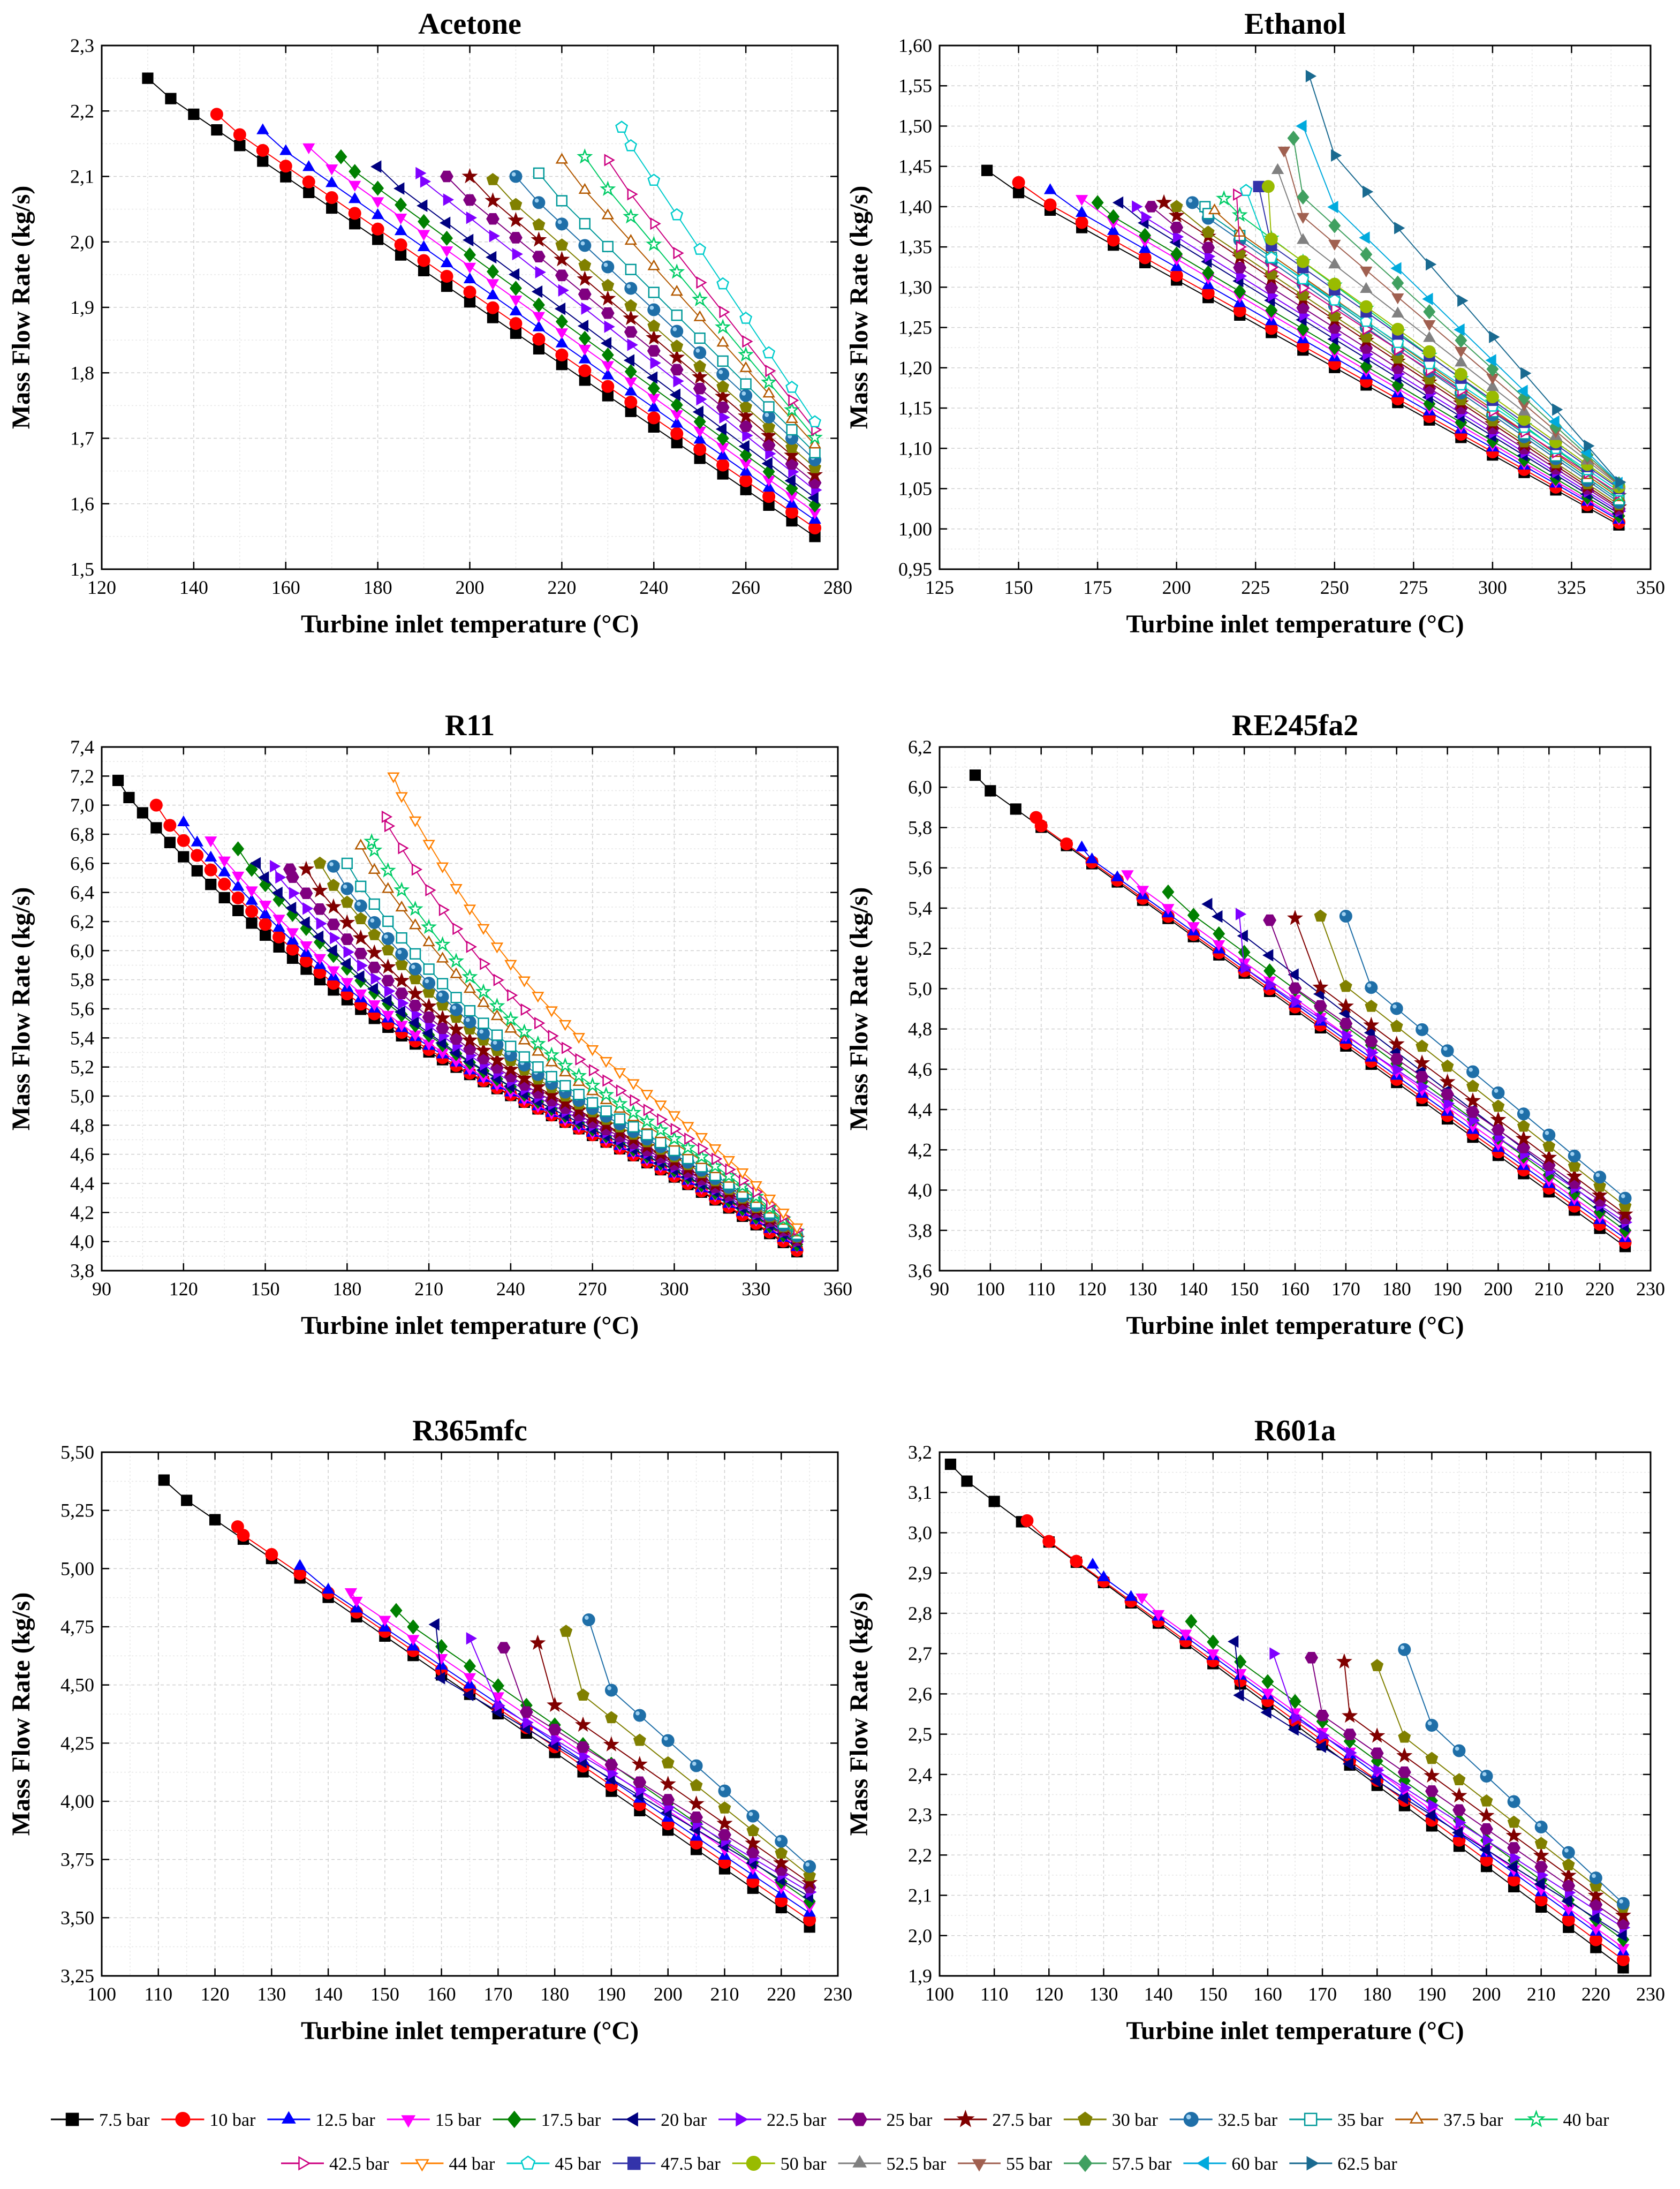 Image resolution: width=1680 pixels, height=2189 pixels. I want to click on legend-item-35-bar: 35 bar, so click(1337, 2120).